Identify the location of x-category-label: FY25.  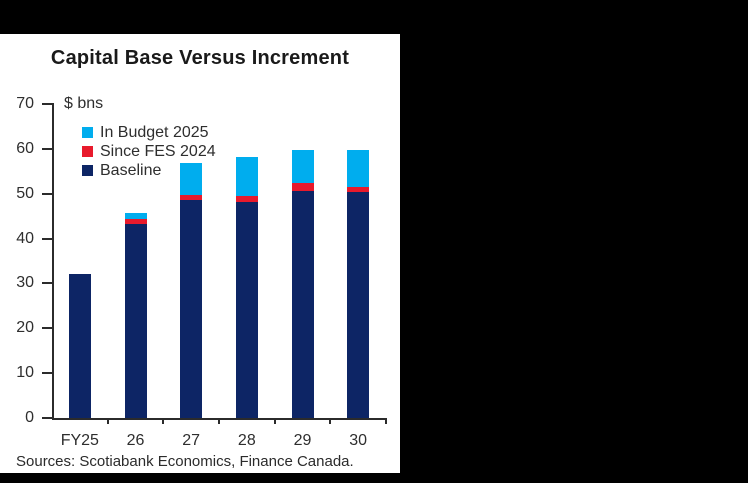
(79, 440).